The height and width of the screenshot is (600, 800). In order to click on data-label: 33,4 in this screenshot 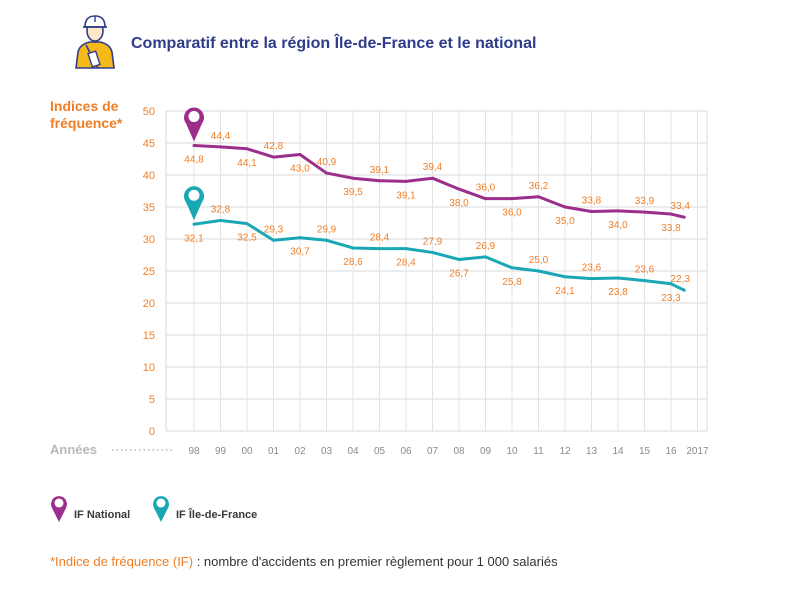, I will do `click(681, 206)`.